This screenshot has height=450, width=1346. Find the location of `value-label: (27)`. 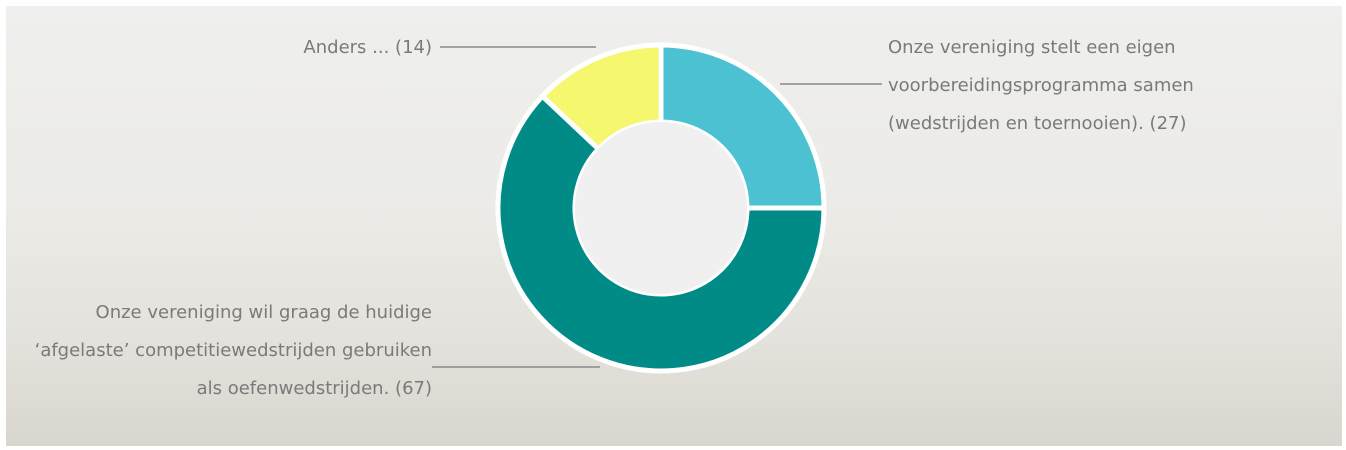

value-label: (27) is located at coordinates (1168, 123).